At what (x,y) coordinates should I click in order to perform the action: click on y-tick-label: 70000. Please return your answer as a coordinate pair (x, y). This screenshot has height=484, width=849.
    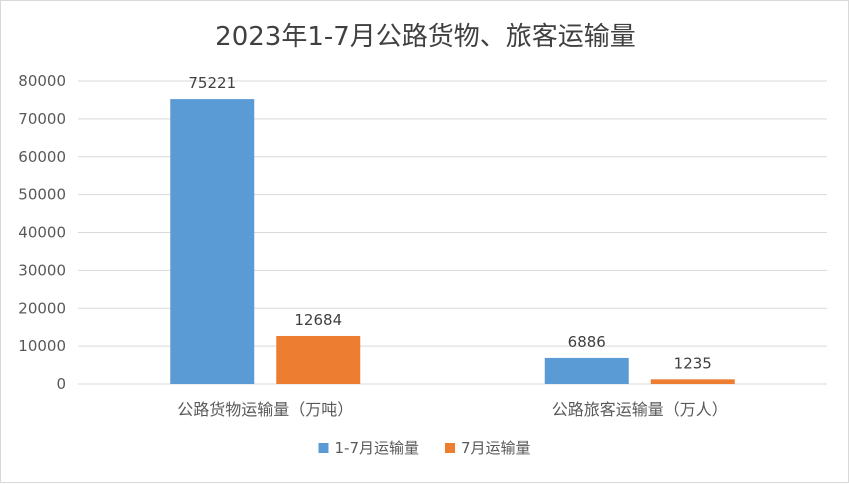
    Looking at the image, I should click on (42, 119).